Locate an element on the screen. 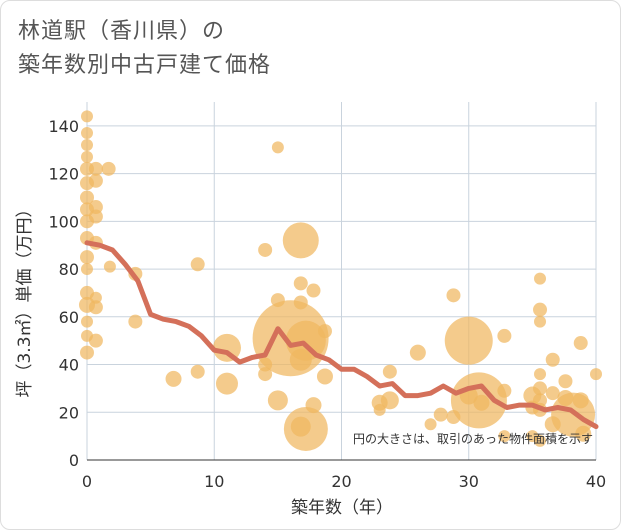 The height and width of the screenshot is (530, 621). y-tick-label-20: 20 is located at coordinates (69, 412).